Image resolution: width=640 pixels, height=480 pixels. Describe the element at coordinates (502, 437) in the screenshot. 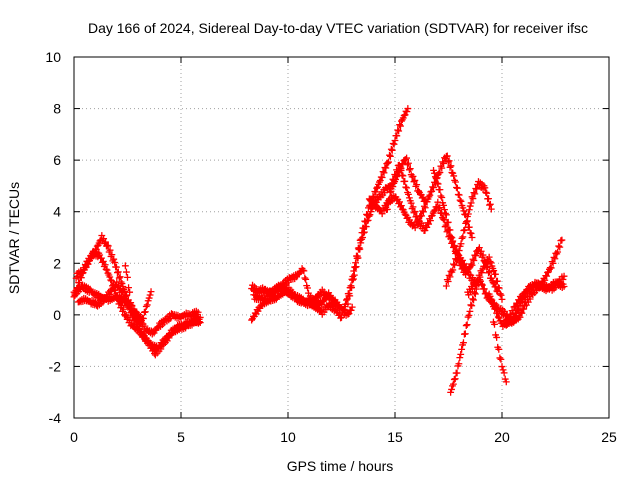

I see `x-tick-label: 20` at that location.